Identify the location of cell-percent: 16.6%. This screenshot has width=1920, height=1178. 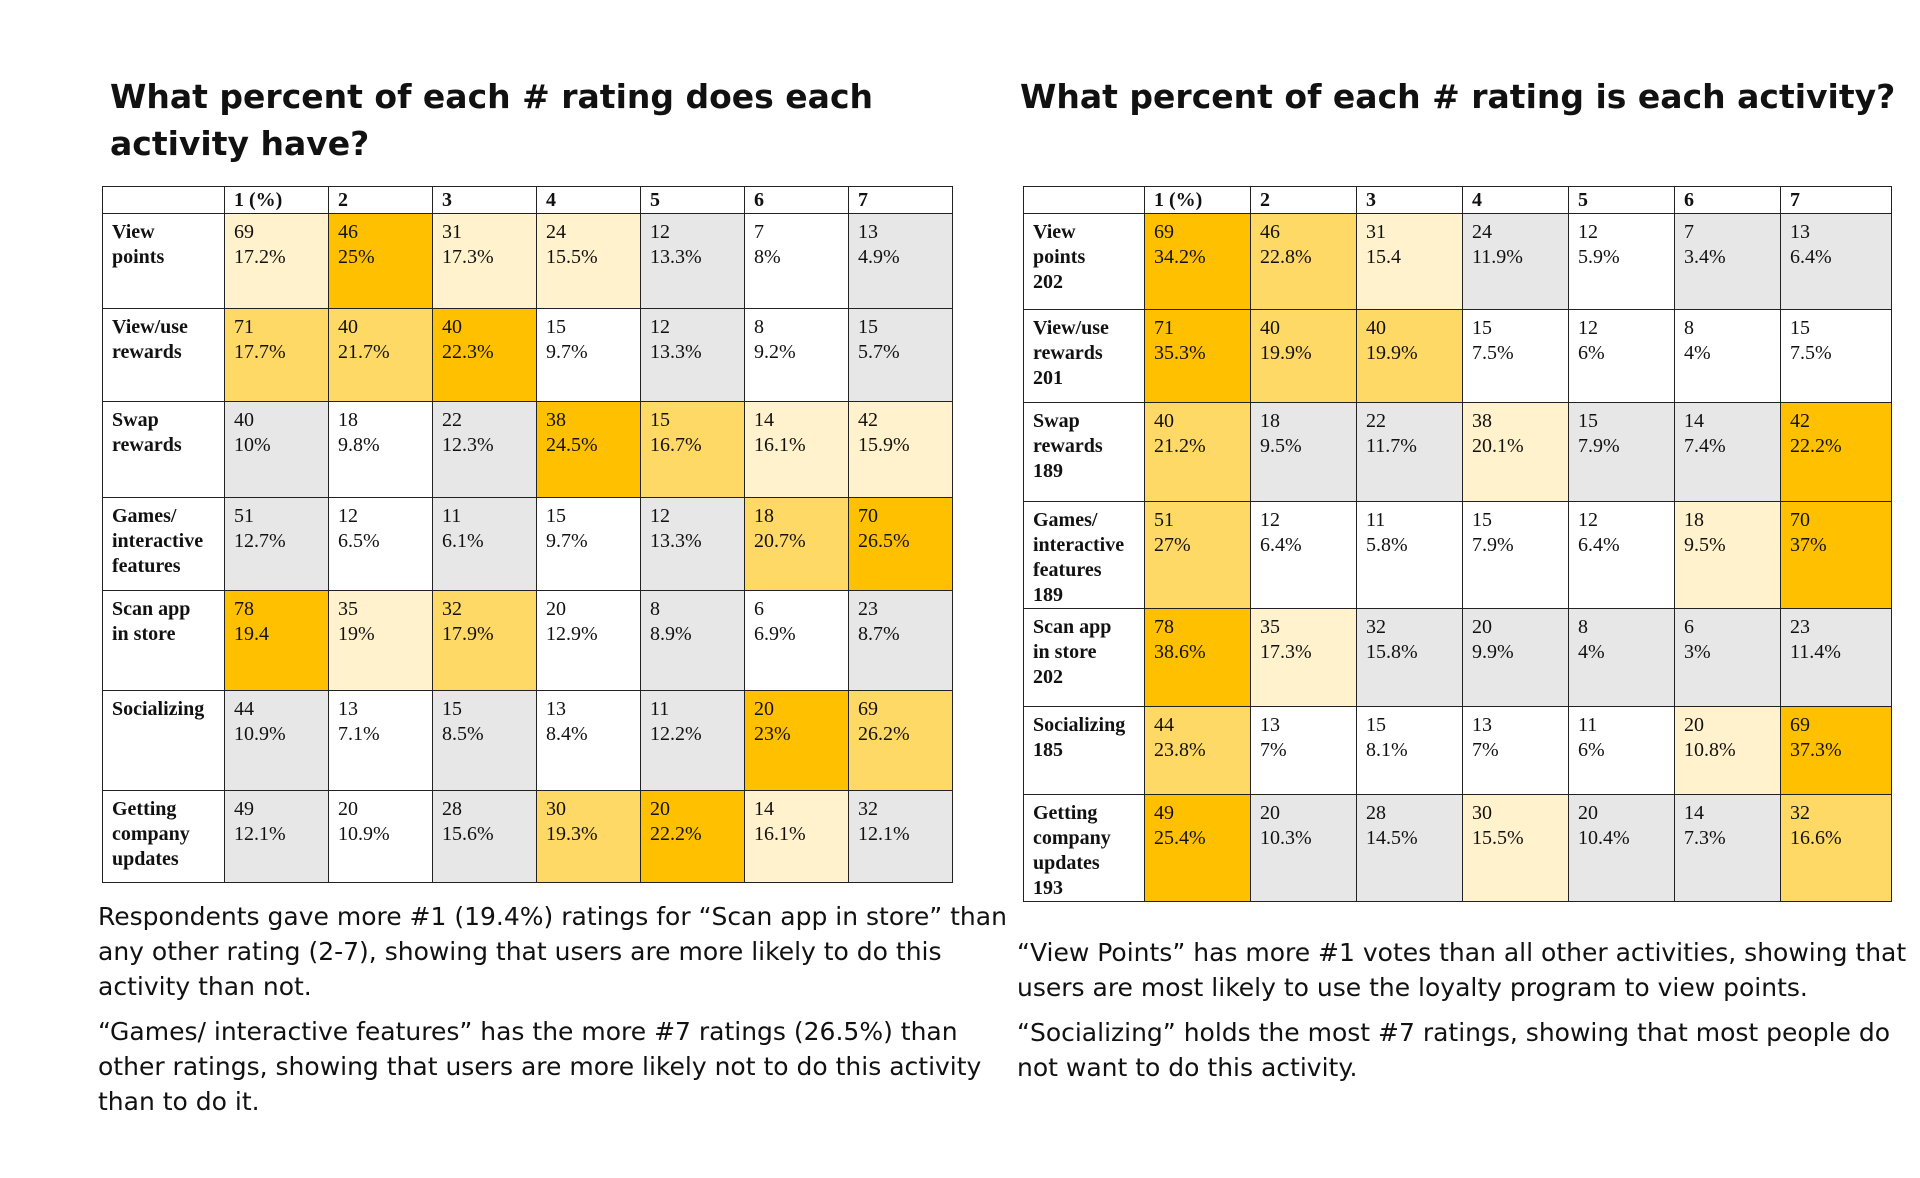
(1816, 838).